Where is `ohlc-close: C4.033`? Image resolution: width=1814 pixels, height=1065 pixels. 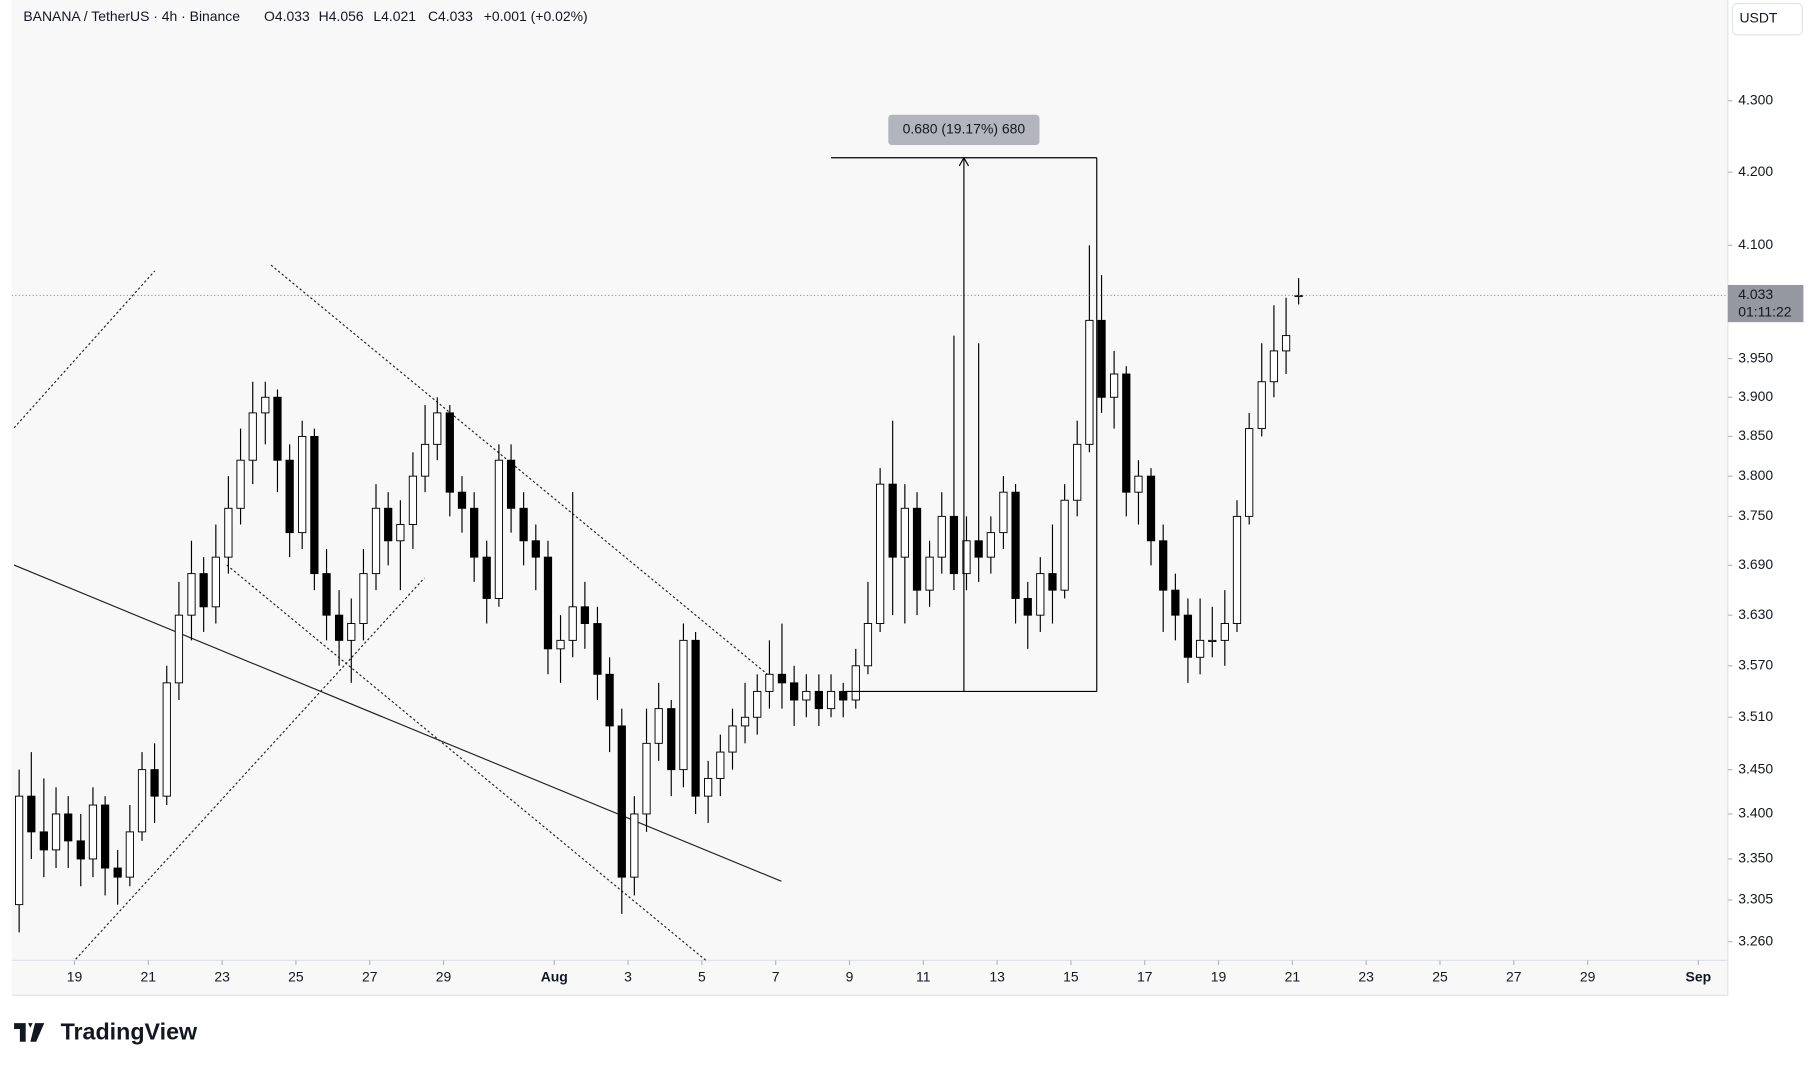 ohlc-close: C4.033 is located at coordinates (450, 16).